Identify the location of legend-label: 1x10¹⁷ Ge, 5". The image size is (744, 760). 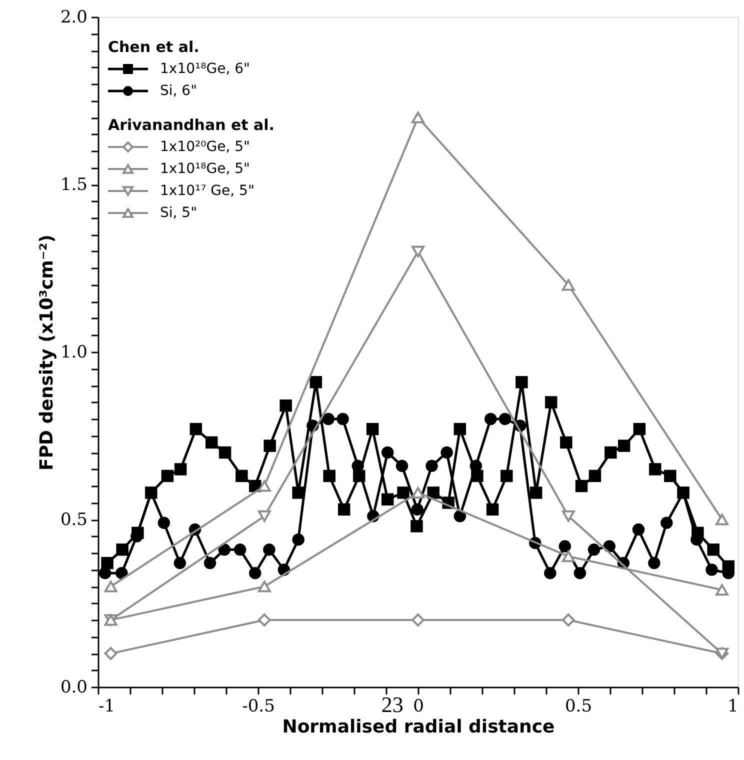
(207, 191).